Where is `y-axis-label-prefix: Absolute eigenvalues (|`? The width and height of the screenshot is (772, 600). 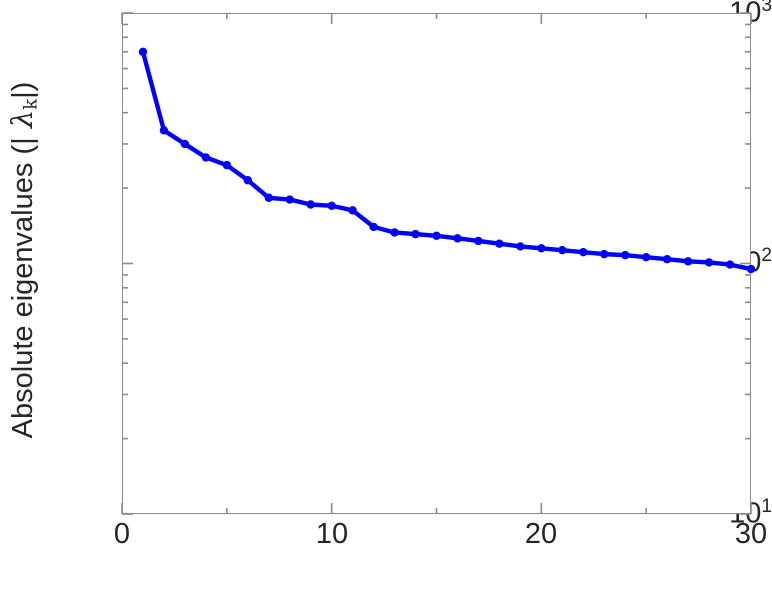 y-axis-label-prefix: Absolute eigenvalues (| is located at coordinates (22, 288).